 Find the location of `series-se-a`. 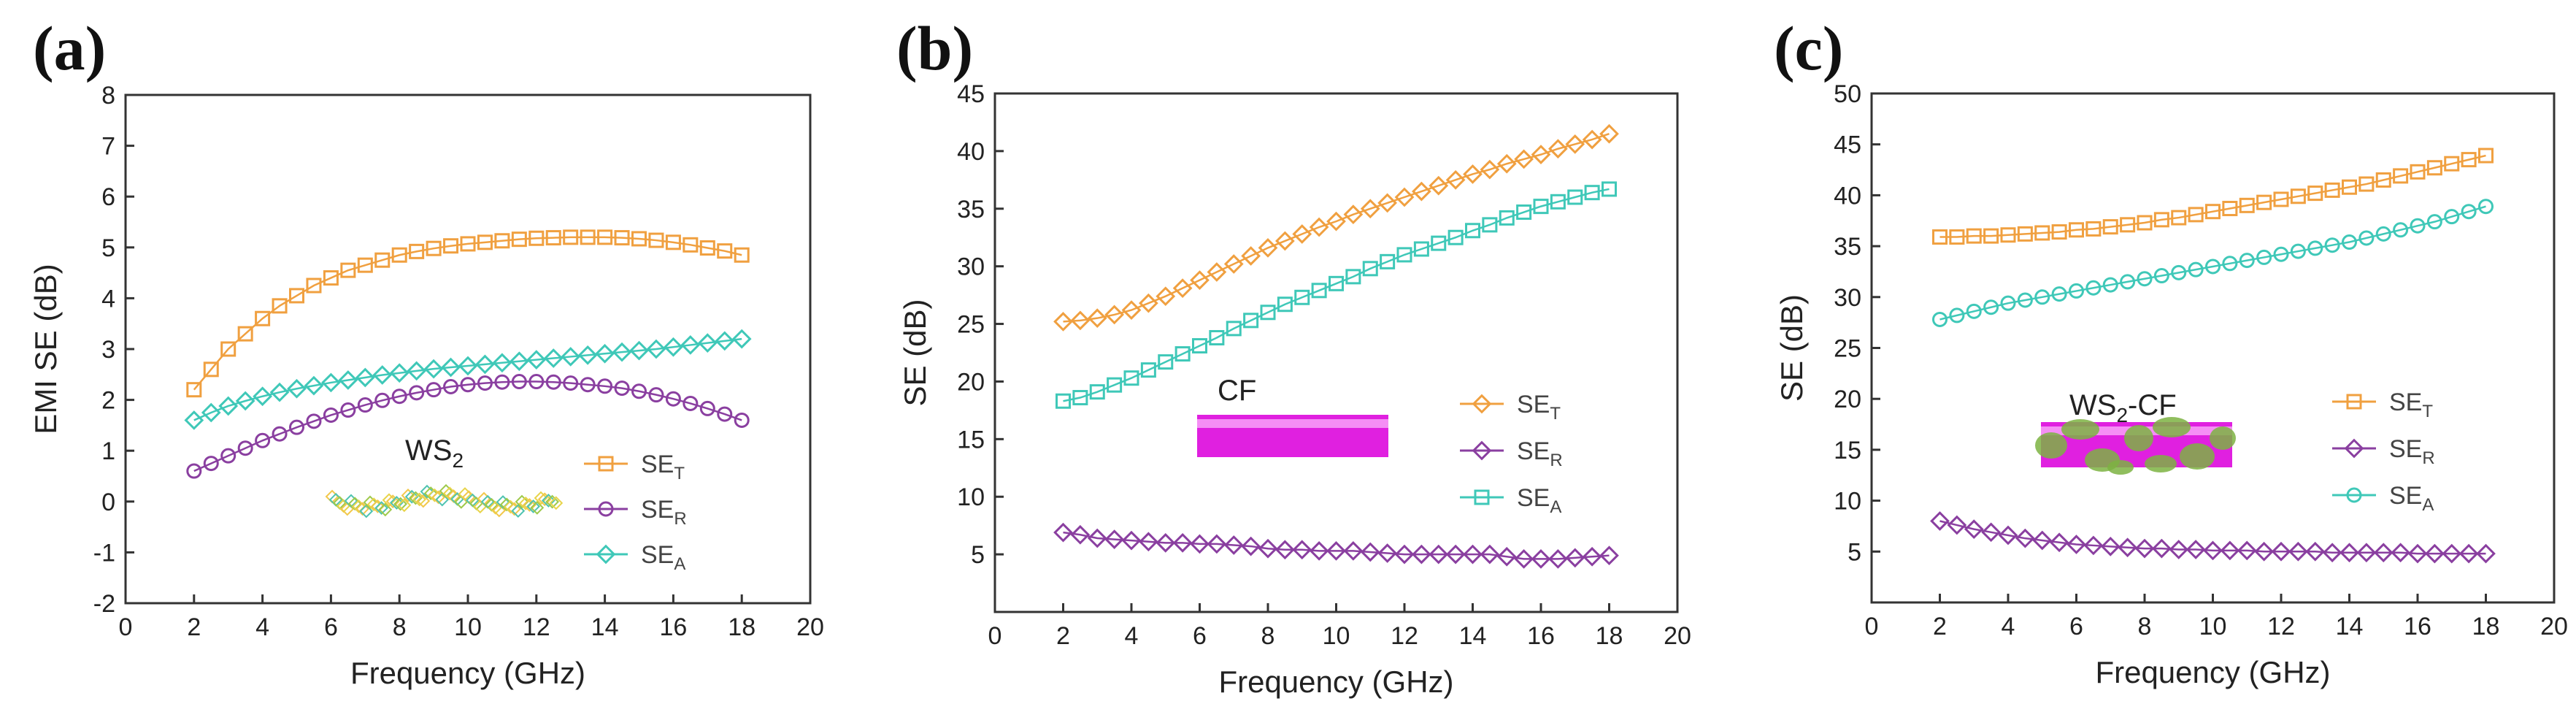

series-se-a is located at coordinates (2213, 263).